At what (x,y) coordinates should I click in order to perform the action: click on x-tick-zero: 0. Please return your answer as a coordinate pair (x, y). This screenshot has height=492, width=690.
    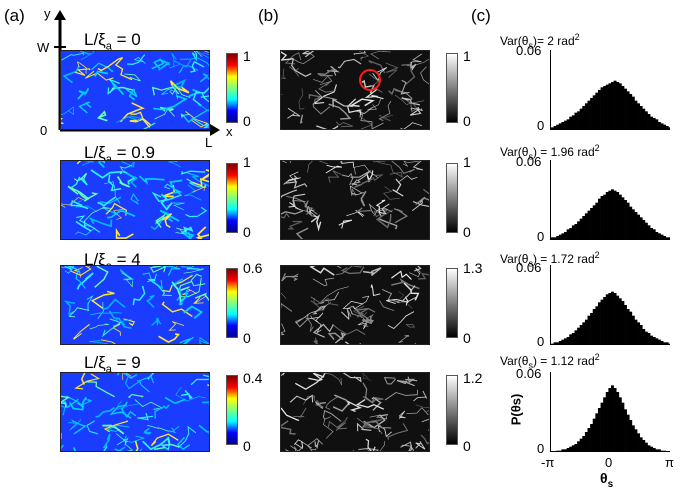
    Looking at the image, I should click on (609, 462).